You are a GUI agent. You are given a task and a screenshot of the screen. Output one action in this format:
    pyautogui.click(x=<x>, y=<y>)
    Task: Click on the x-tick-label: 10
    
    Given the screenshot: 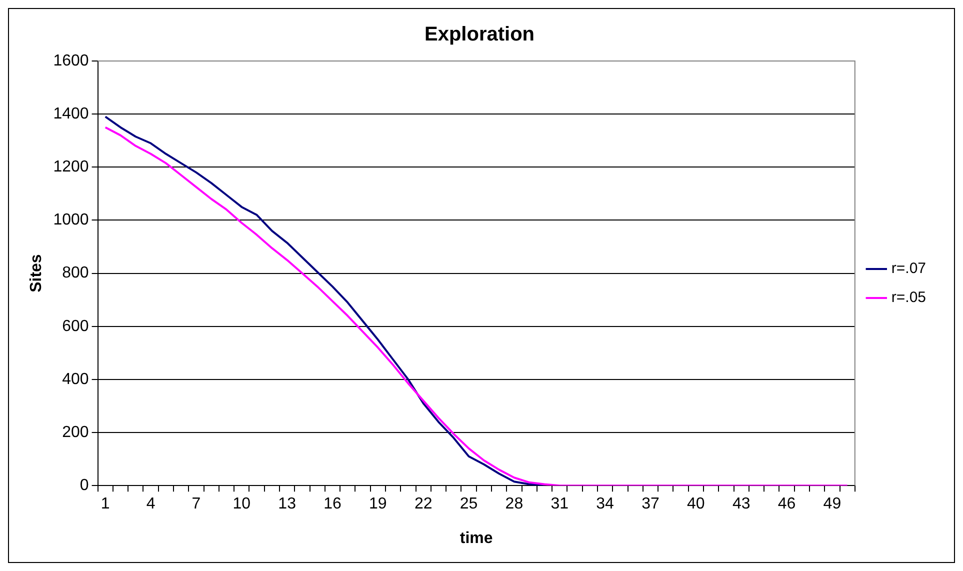 What is the action you would take?
    pyautogui.click(x=241, y=504)
    